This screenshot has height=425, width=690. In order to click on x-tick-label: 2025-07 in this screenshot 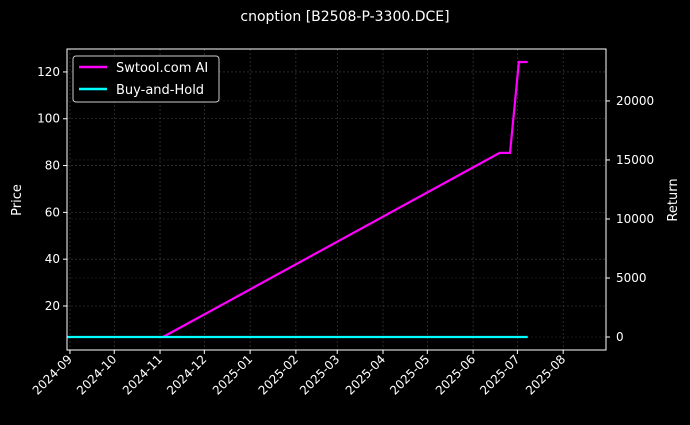, I will do `click(499, 374)`.